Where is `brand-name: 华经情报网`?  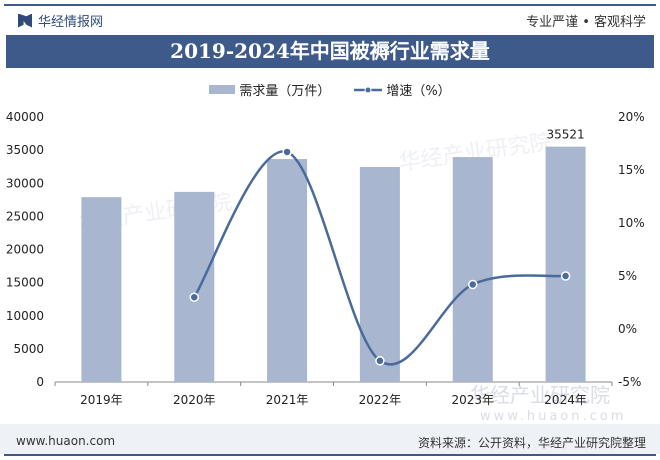 brand-name: 华经情报网 is located at coordinates (71, 22).